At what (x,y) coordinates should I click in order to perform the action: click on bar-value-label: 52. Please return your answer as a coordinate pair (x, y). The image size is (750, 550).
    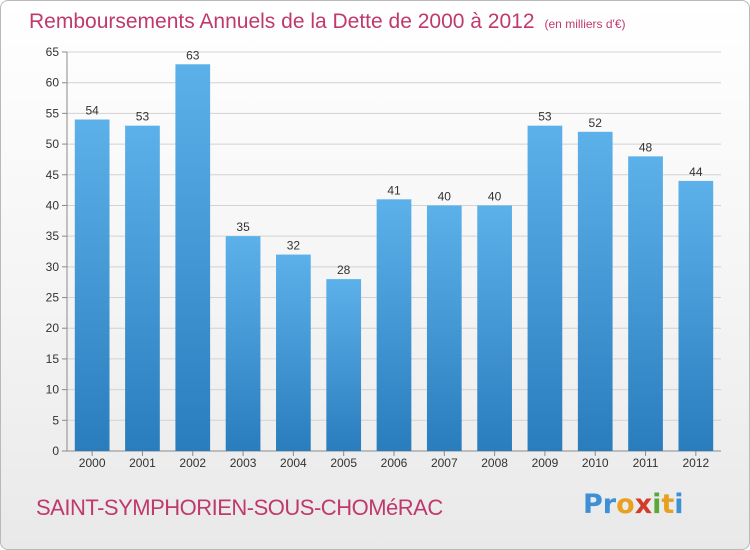
    Looking at the image, I should click on (596, 123).